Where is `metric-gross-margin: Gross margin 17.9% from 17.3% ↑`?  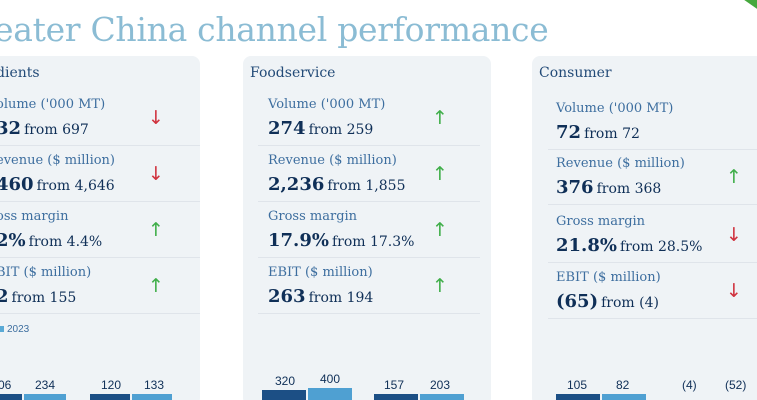 metric-gross-margin: Gross margin 17.9% from 17.3% ↑ is located at coordinates (369, 230).